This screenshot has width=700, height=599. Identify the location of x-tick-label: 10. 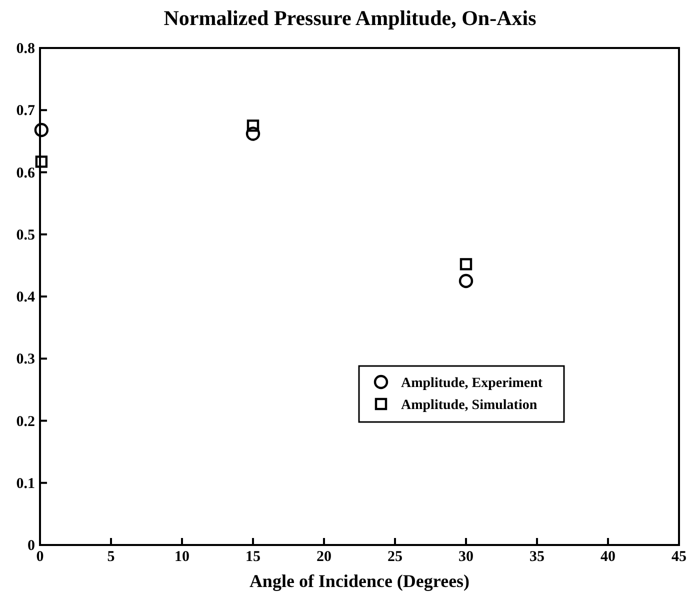
(182, 557).